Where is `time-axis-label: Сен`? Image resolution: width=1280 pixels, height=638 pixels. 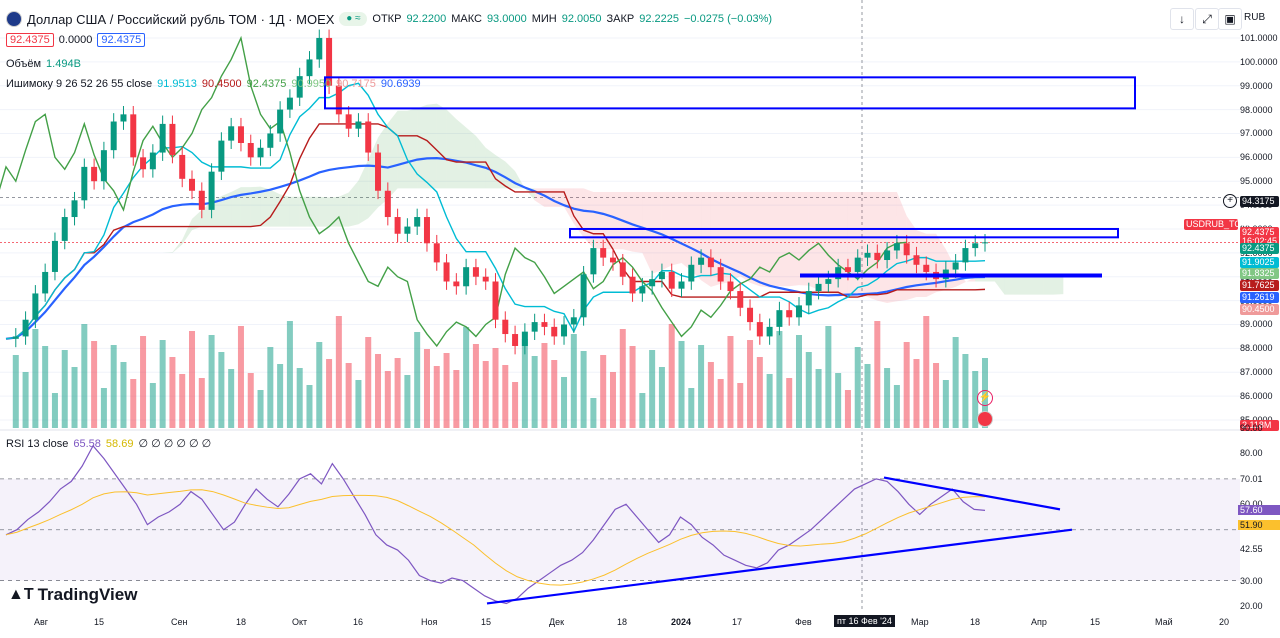
time-axis-label: Сен is located at coordinates (179, 622).